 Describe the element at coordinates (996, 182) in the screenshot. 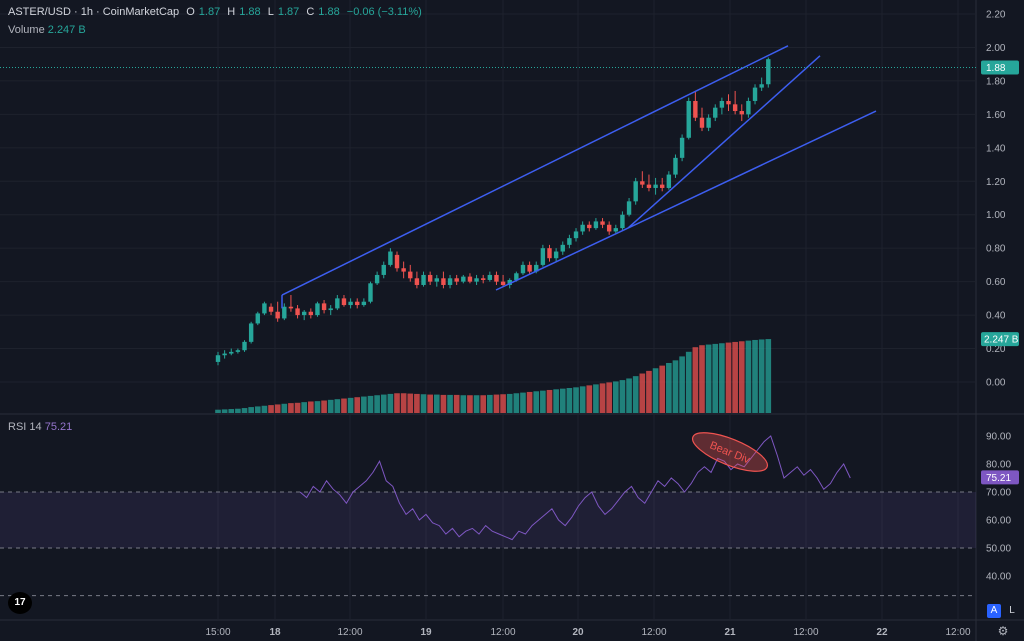

I see `price-tick-label: 1.20` at that location.